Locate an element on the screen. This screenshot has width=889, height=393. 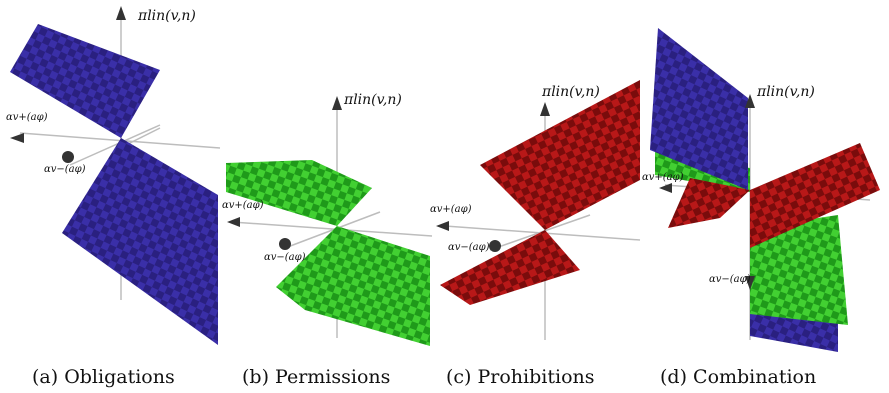
panel-d-axis-title: πlin(v,n) is located at coordinates (786, 92).